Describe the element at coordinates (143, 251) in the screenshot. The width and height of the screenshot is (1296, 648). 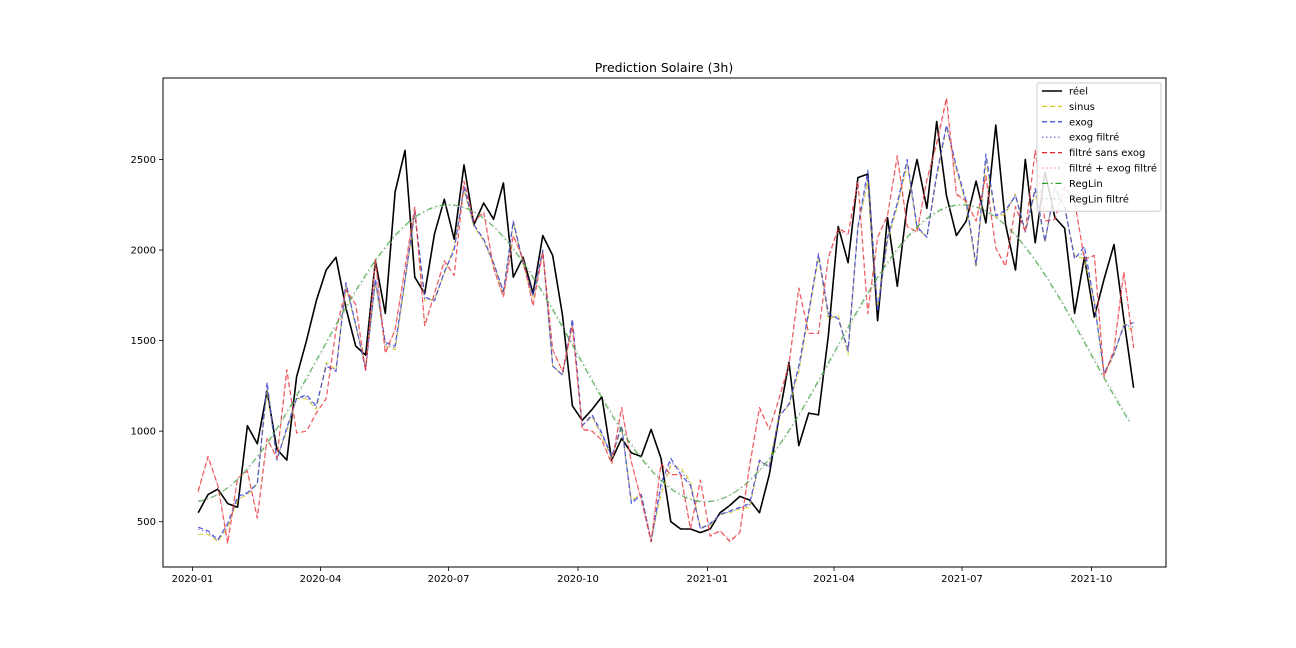
I see `y-tick-label: 2000` at that location.